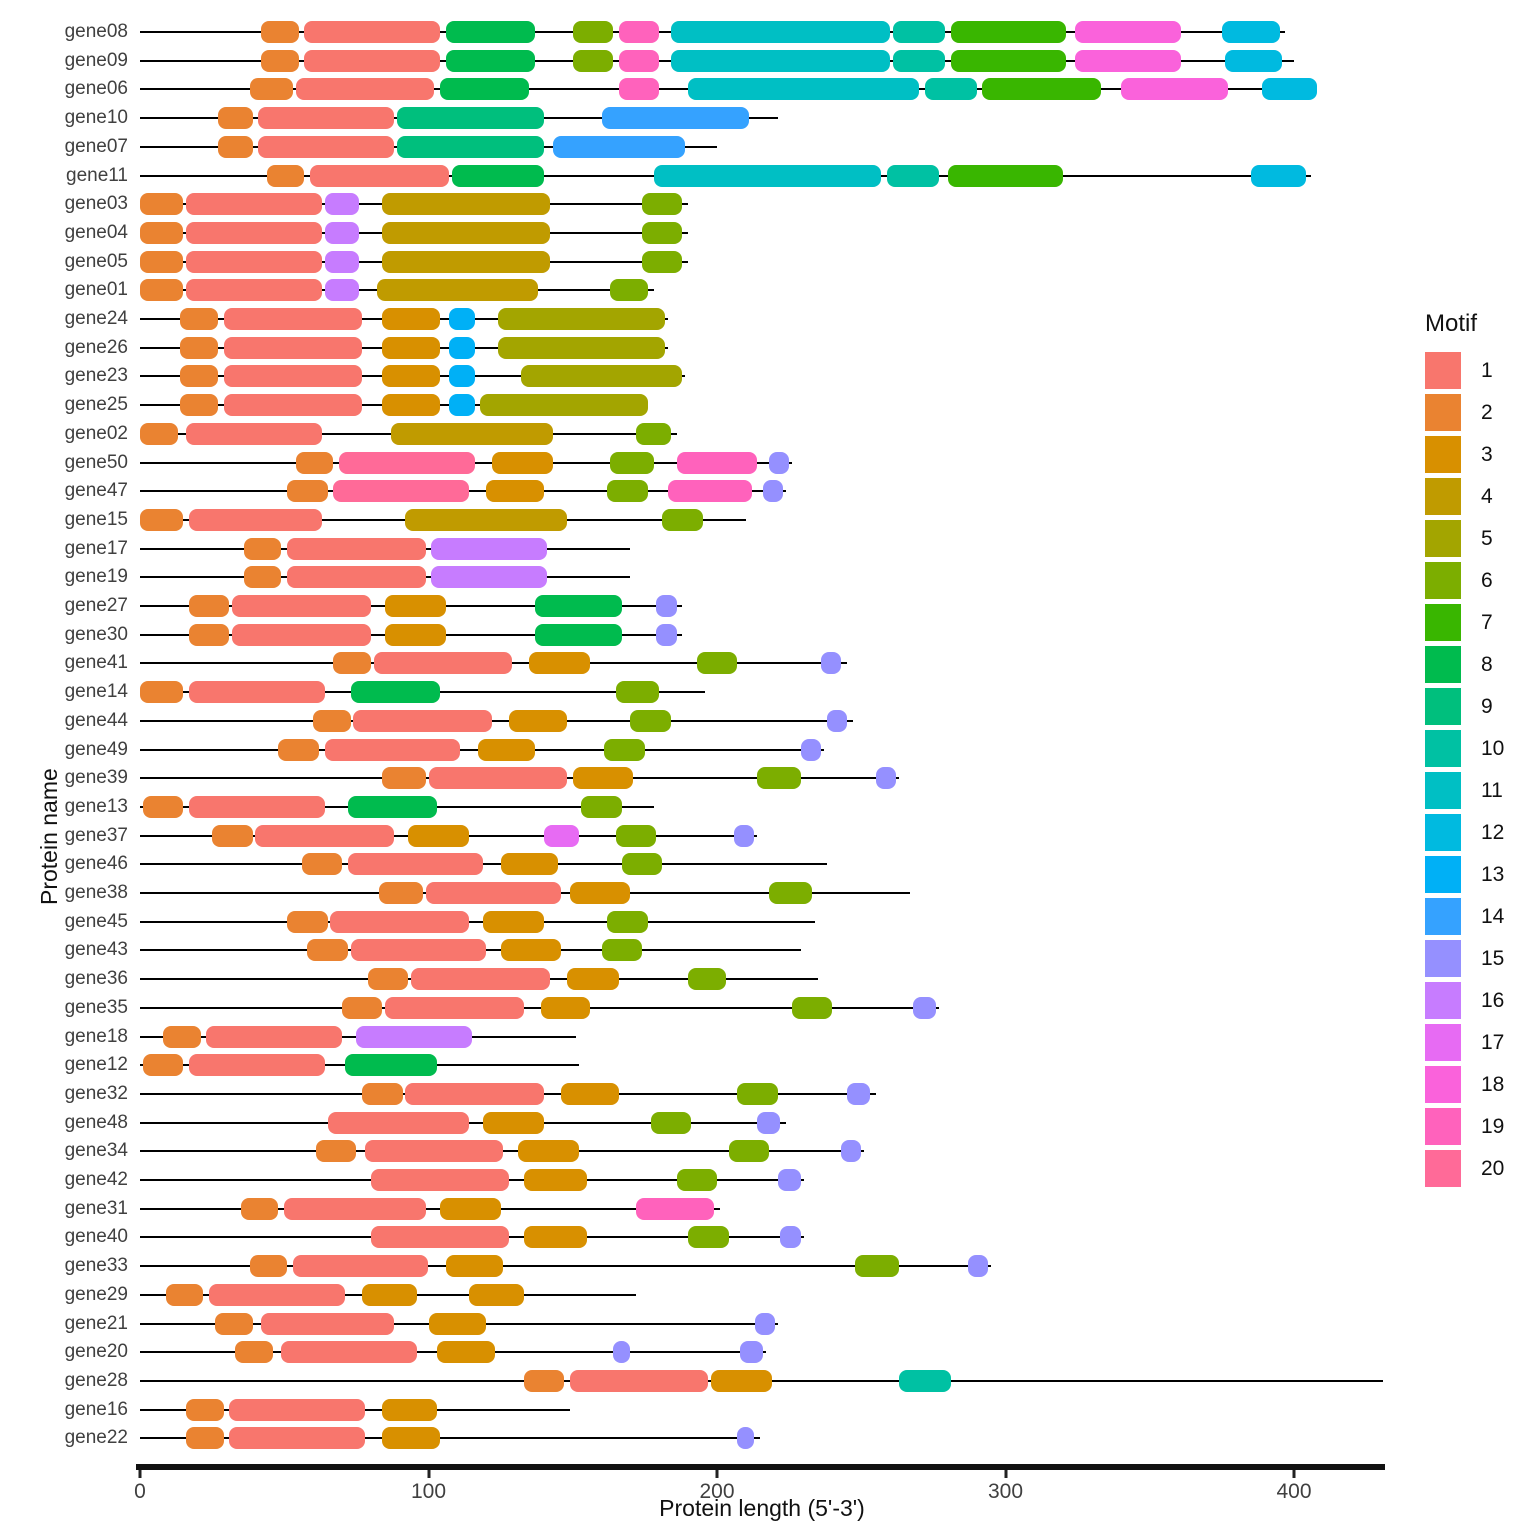 Image resolution: width=1536 pixels, height=1536 pixels. Describe the element at coordinates (1487, 706) in the screenshot. I see `legend-label-motif-9: 9` at that location.